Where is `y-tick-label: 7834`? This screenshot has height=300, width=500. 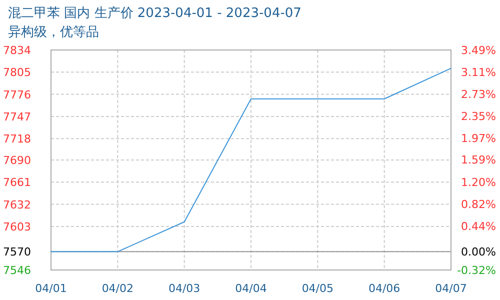
y-tick-label: 7834 is located at coordinates (17, 50).